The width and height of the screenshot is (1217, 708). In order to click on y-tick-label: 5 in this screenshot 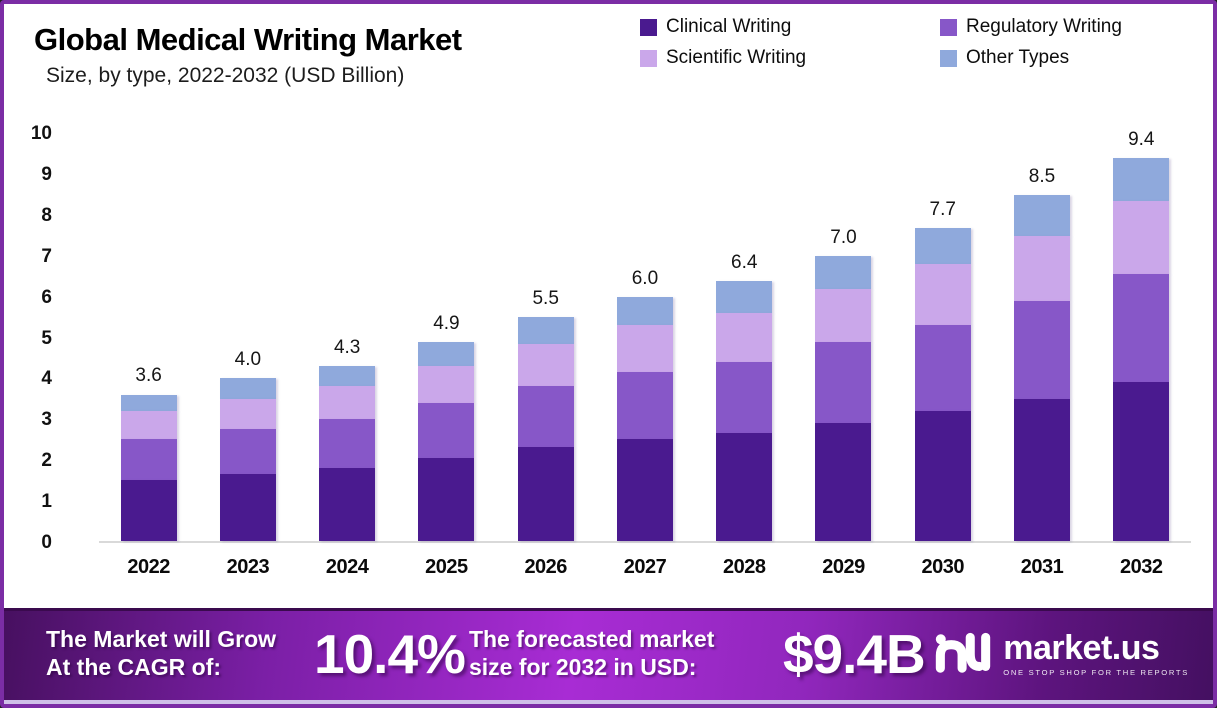, I will do `click(46, 338)`.